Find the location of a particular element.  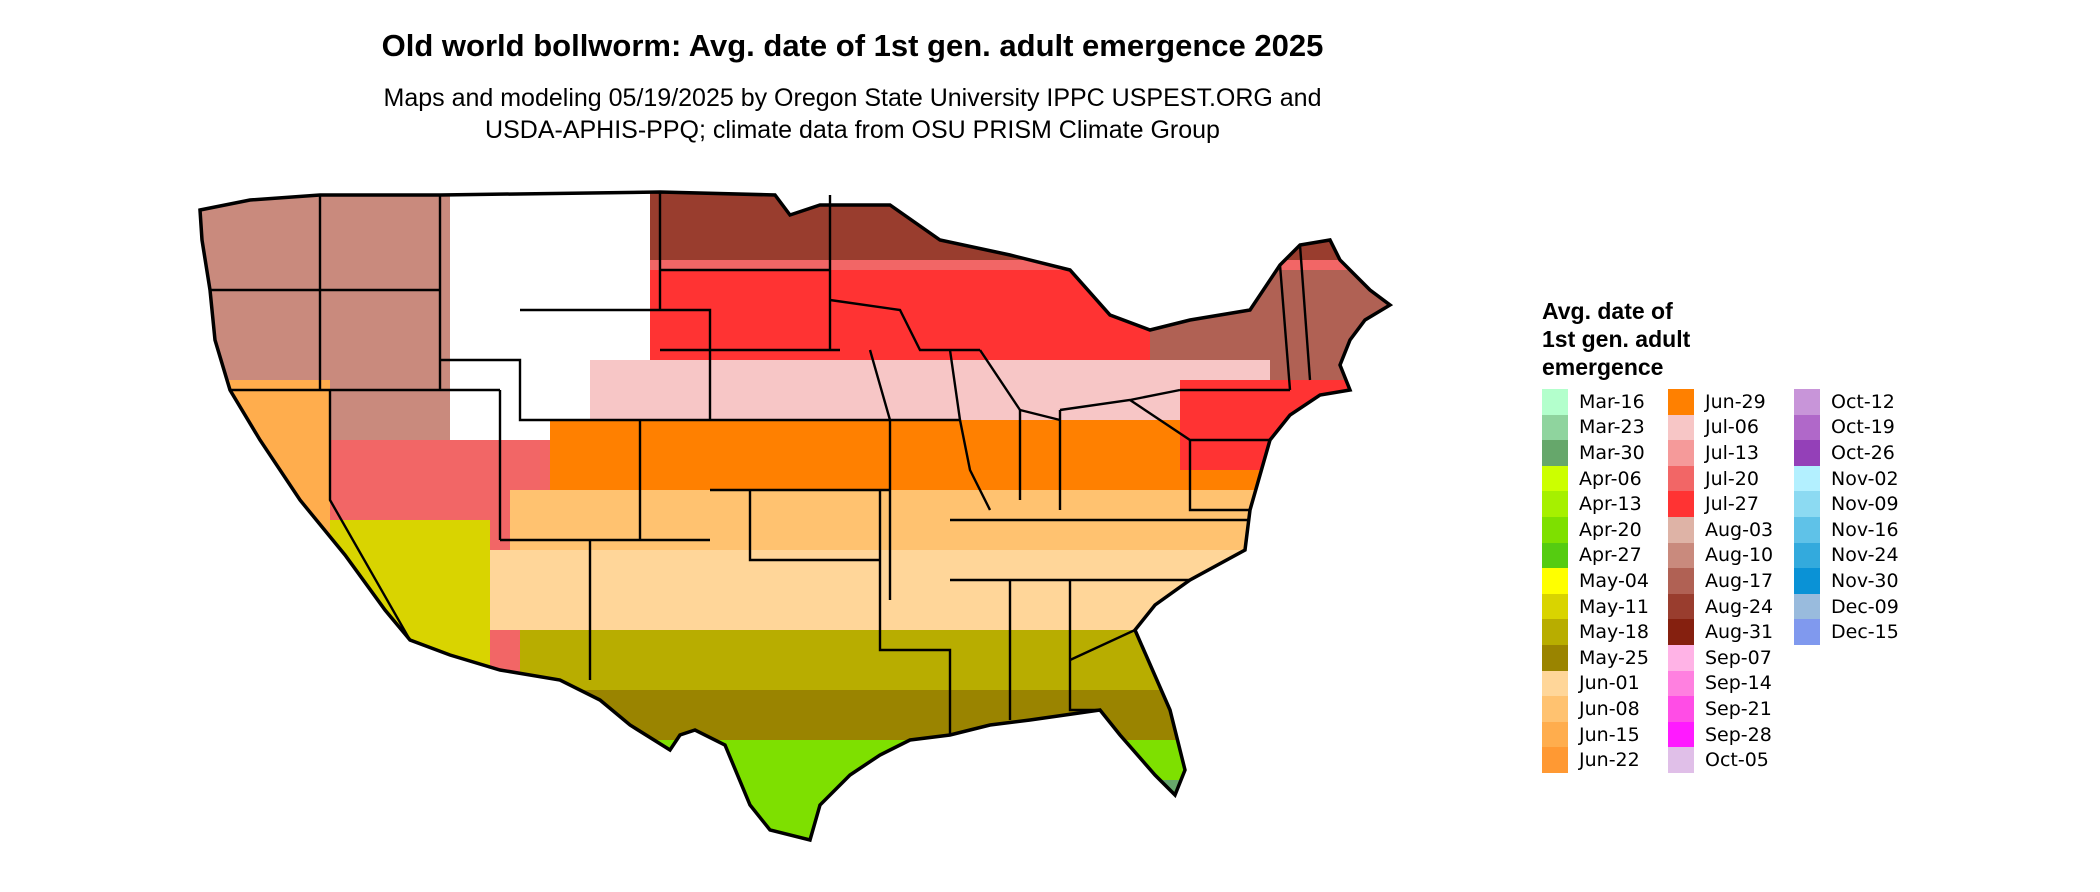

legend-item: Jul-27 is located at coordinates (1713, 504).